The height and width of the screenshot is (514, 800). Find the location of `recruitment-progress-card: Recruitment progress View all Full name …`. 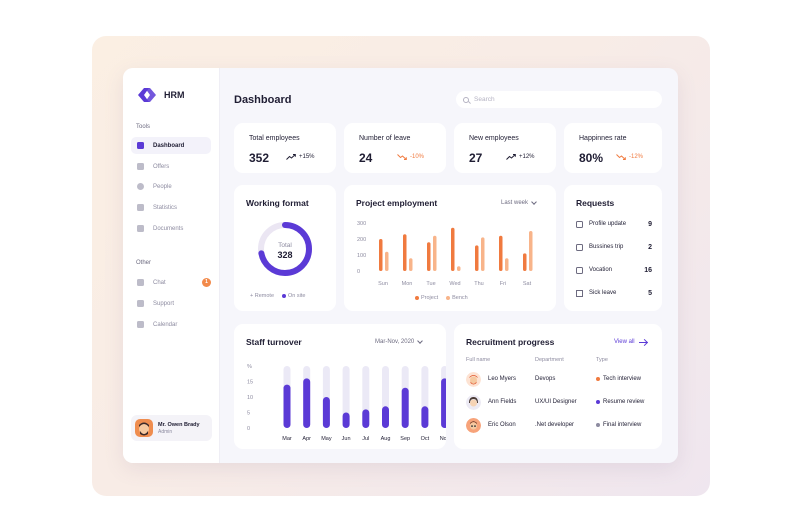

recruitment-progress-card: Recruitment progress View all Full name … is located at coordinates (558, 386).